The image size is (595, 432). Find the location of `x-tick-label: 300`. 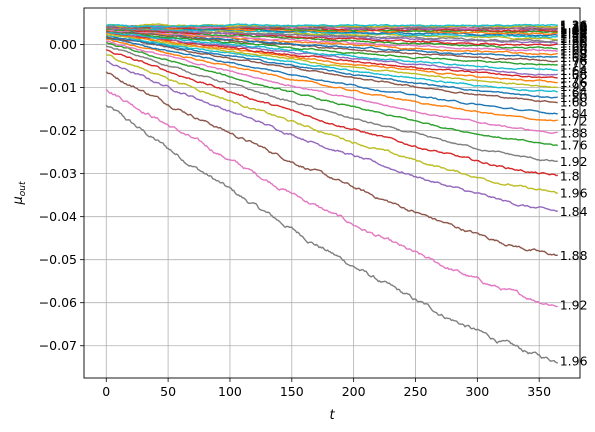

x-tick-label: 300 is located at coordinates (477, 391).